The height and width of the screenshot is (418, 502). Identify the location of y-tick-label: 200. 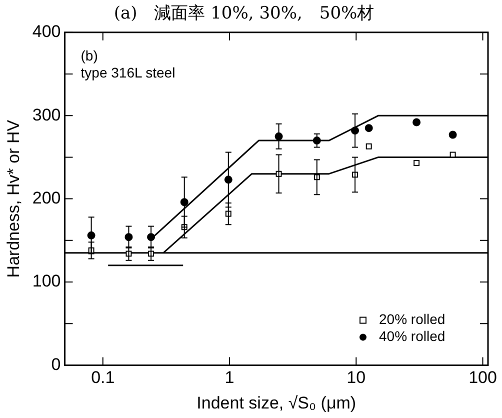
(46, 198).